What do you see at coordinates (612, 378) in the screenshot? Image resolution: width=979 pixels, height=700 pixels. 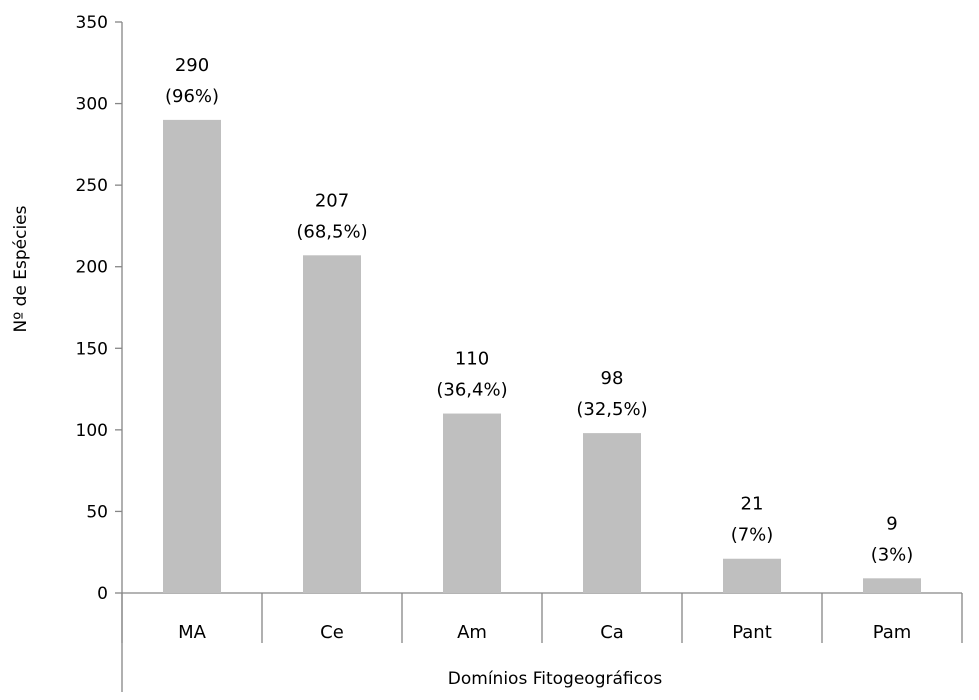 I see `bar-value-label: 98` at bounding box center [612, 378].